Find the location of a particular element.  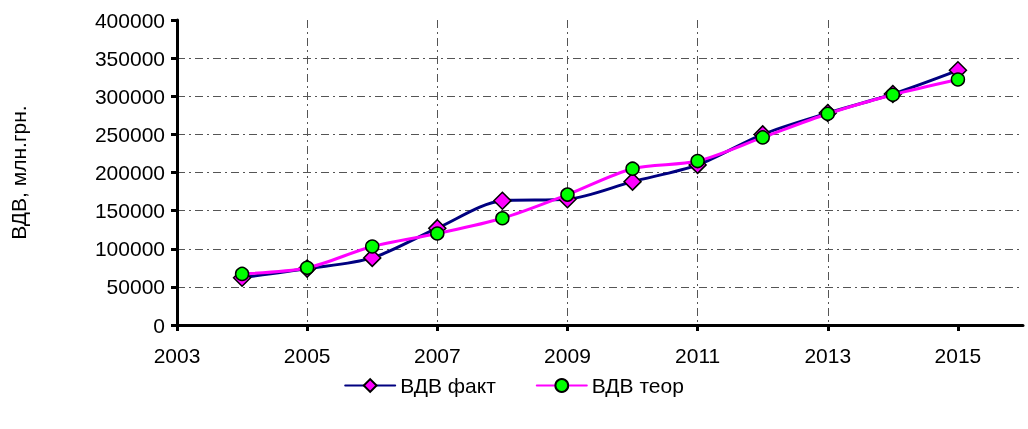

y-tick-label: 300000 is located at coordinates (129, 96).